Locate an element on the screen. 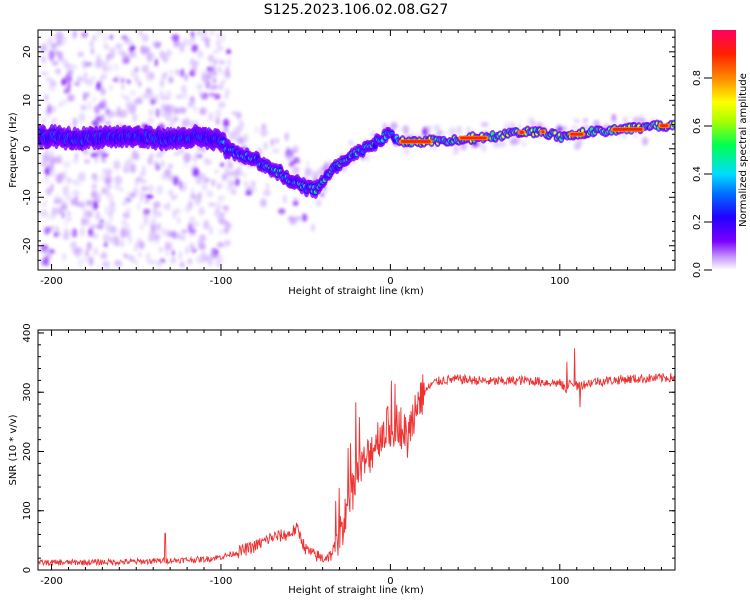 The width and height of the screenshot is (750, 600). colorbar-tick-label: 0.6 is located at coordinates (697, 126).